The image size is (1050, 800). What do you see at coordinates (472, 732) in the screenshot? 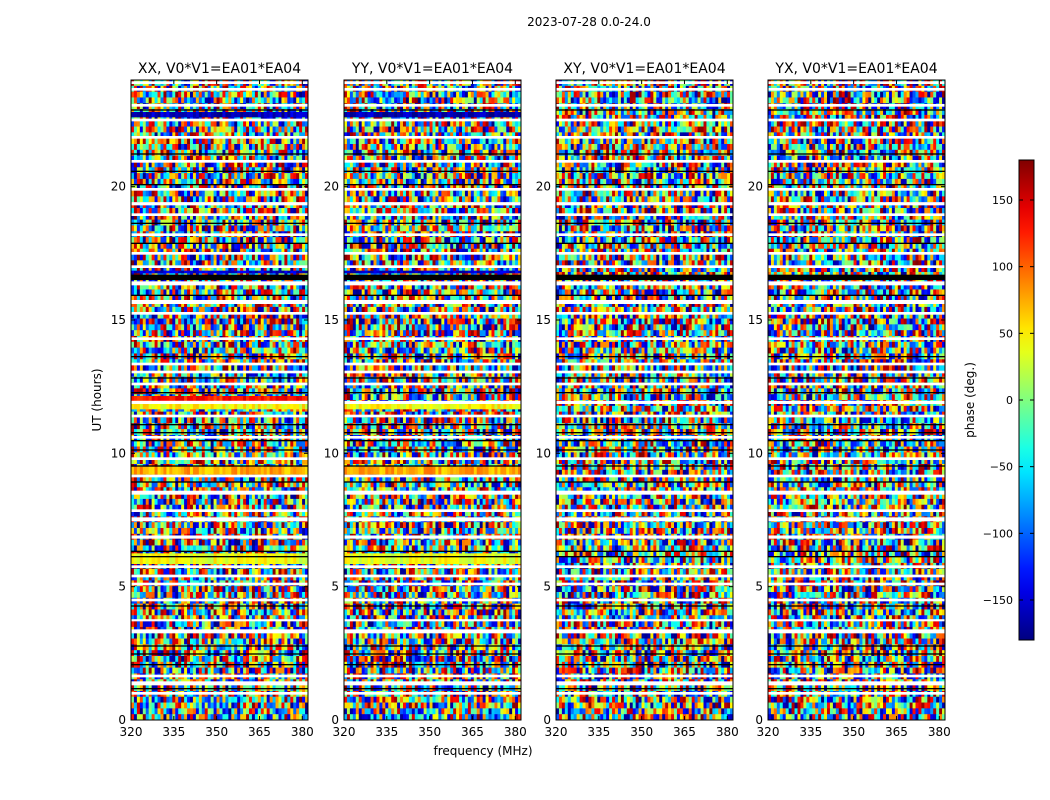
I see `x-tick-label: 365` at bounding box center [472, 732].